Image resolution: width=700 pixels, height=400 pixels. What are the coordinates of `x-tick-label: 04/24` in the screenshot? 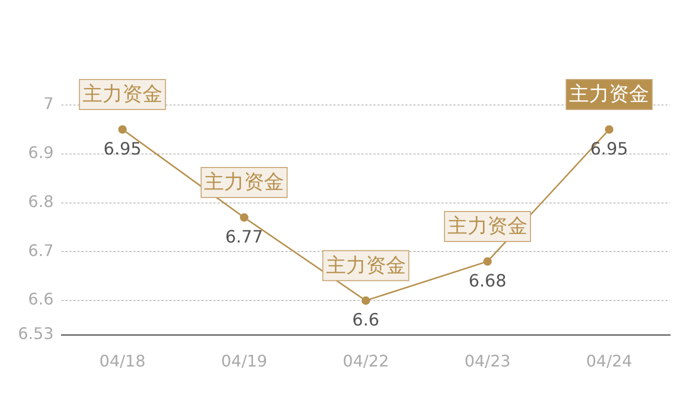 It's located at (609, 361).